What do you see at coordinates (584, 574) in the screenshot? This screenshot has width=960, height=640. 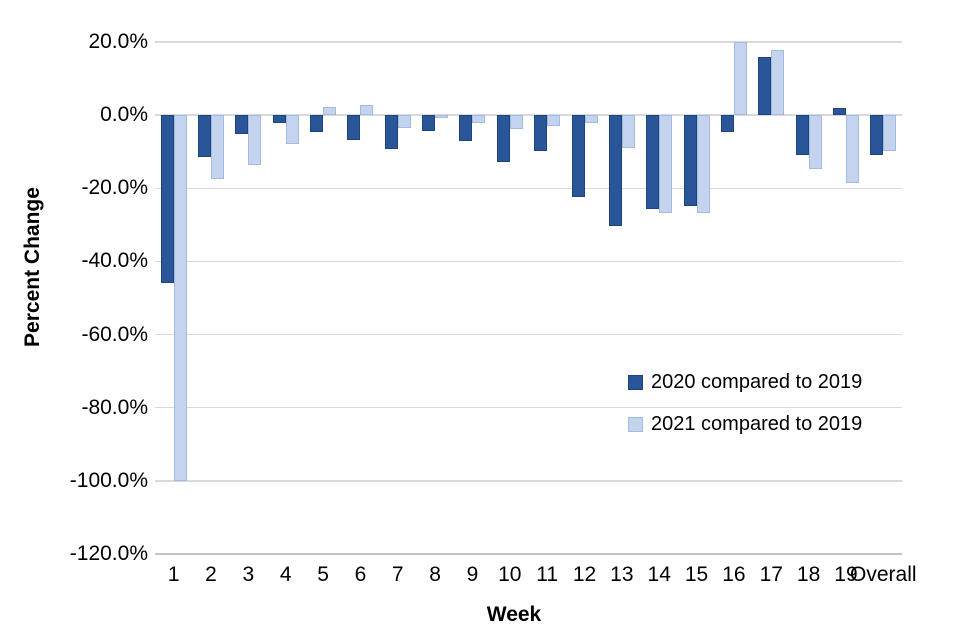 I see `x-tick-label: 12` at bounding box center [584, 574].